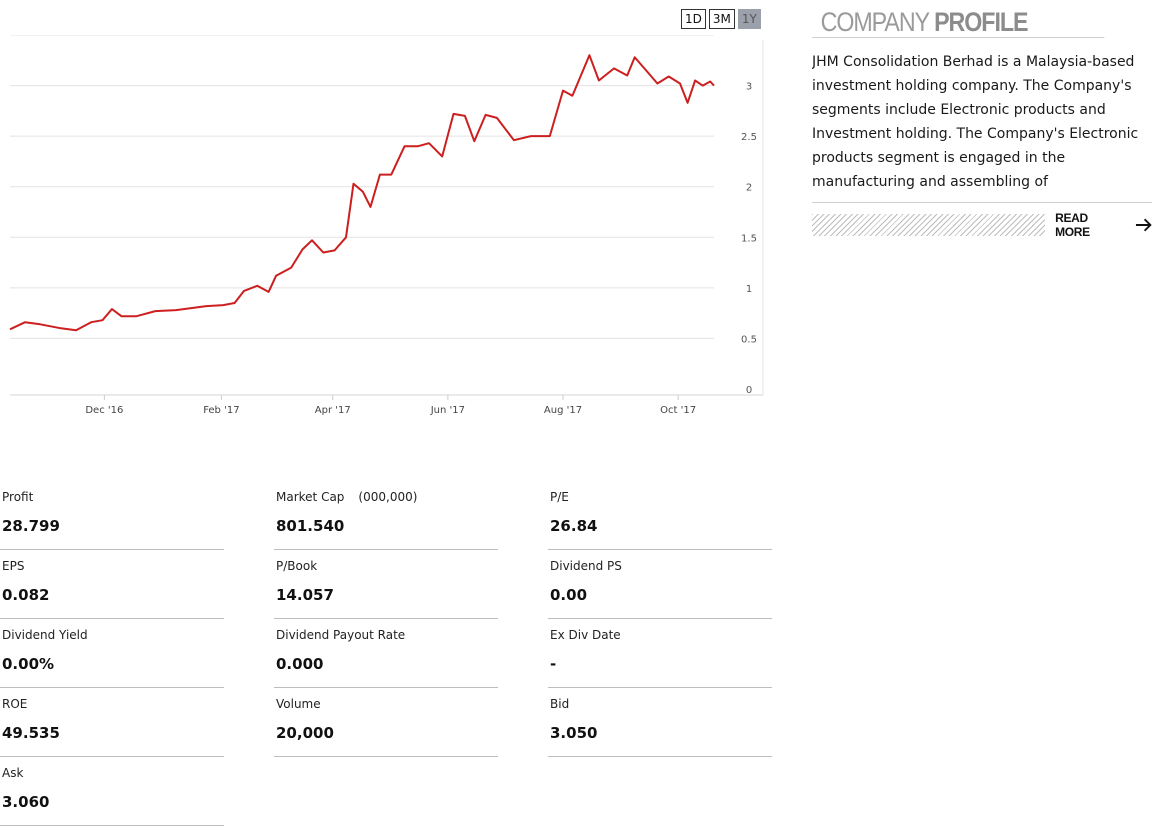 The height and width of the screenshot is (829, 1157). I want to click on stat-value: 0.082, so click(26, 595).